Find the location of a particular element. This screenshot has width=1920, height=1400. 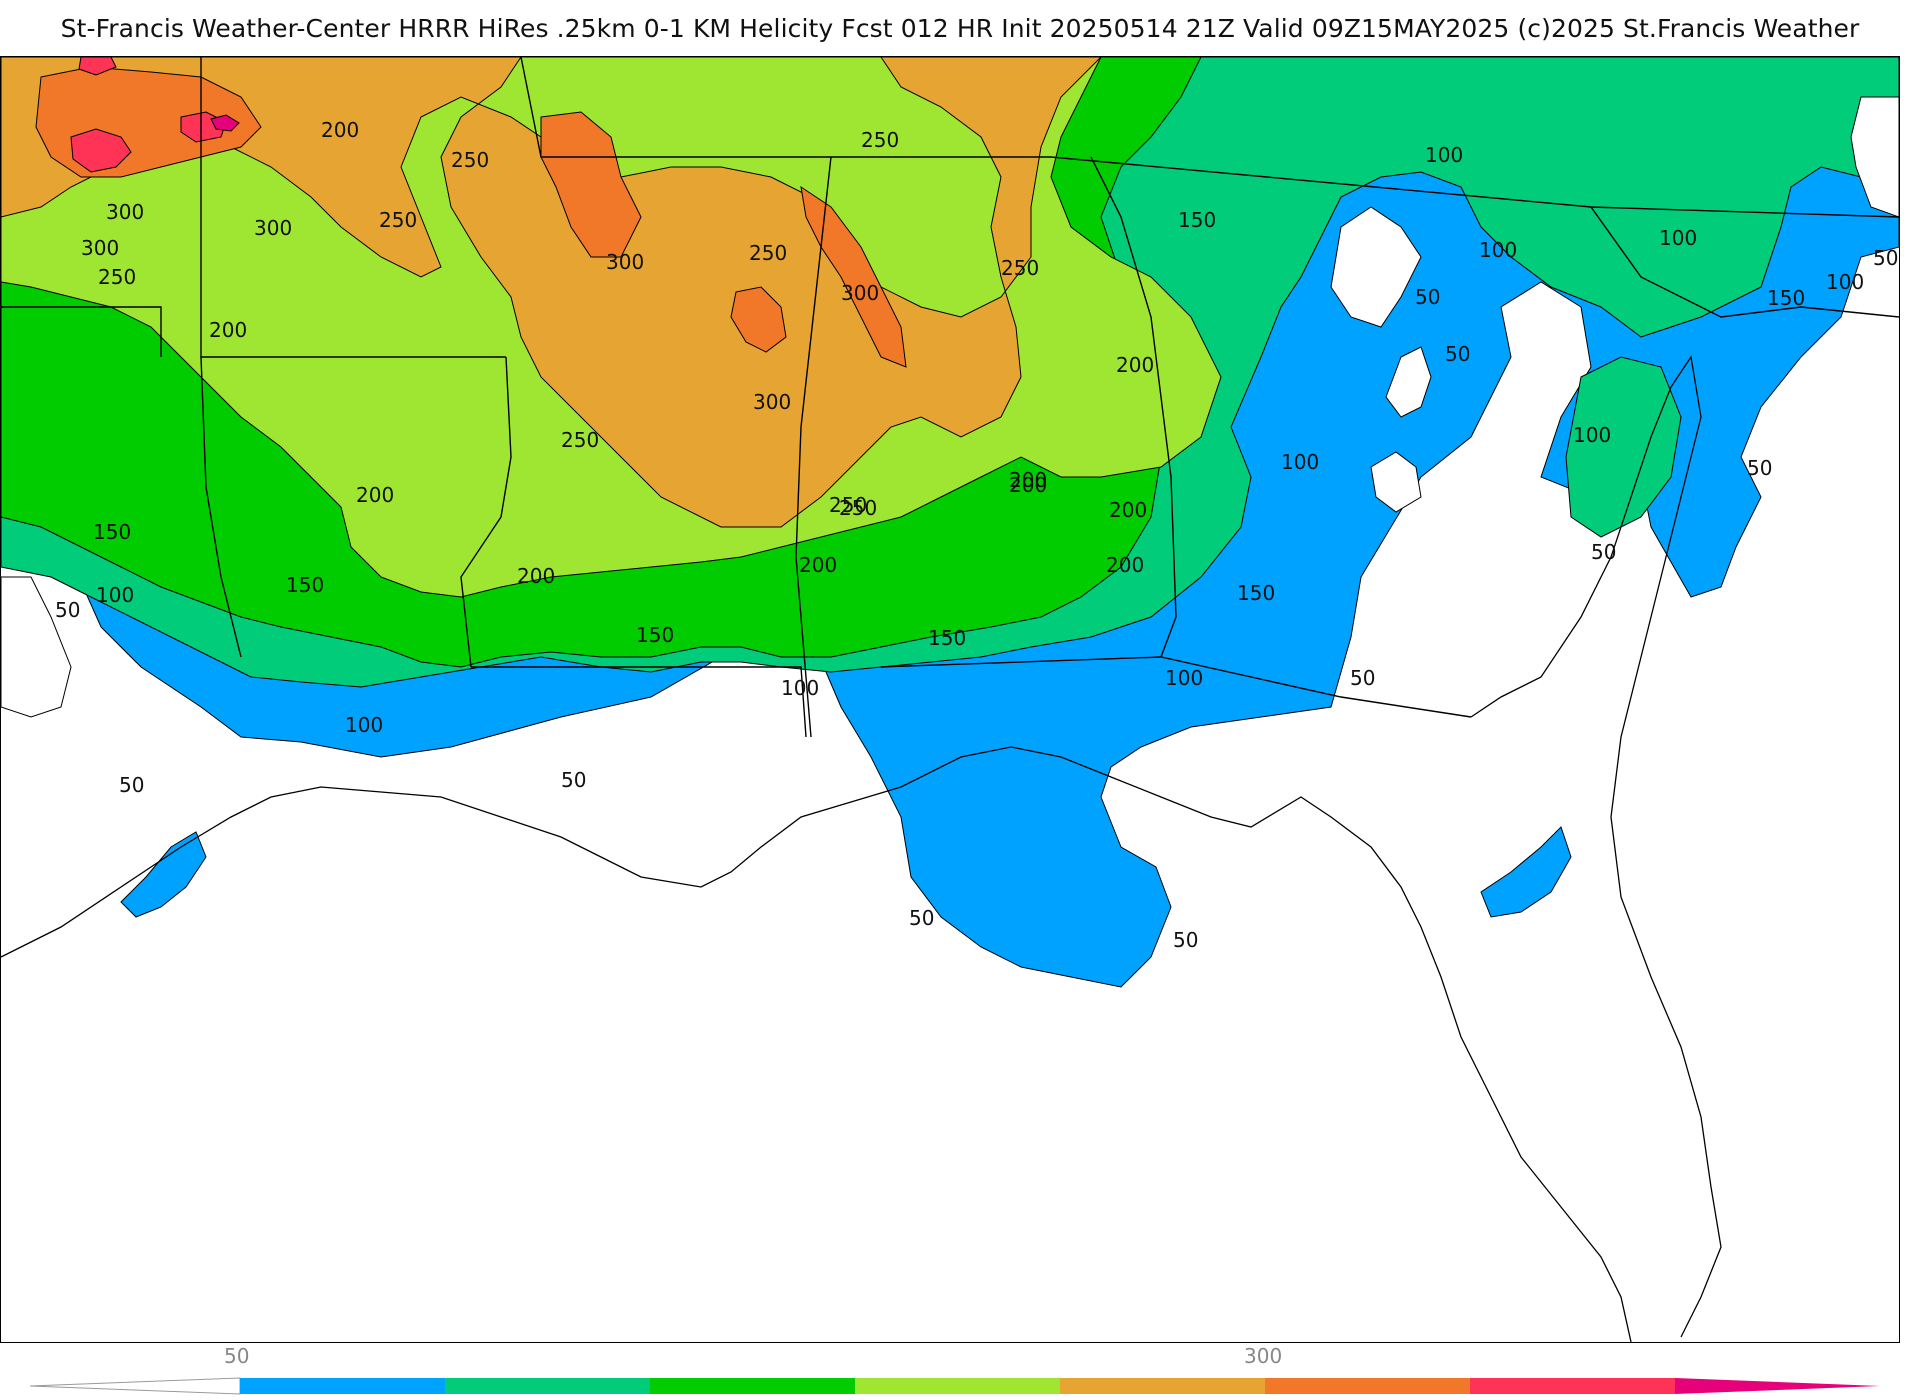

colorbar-bar is located at coordinates (954, 1386).